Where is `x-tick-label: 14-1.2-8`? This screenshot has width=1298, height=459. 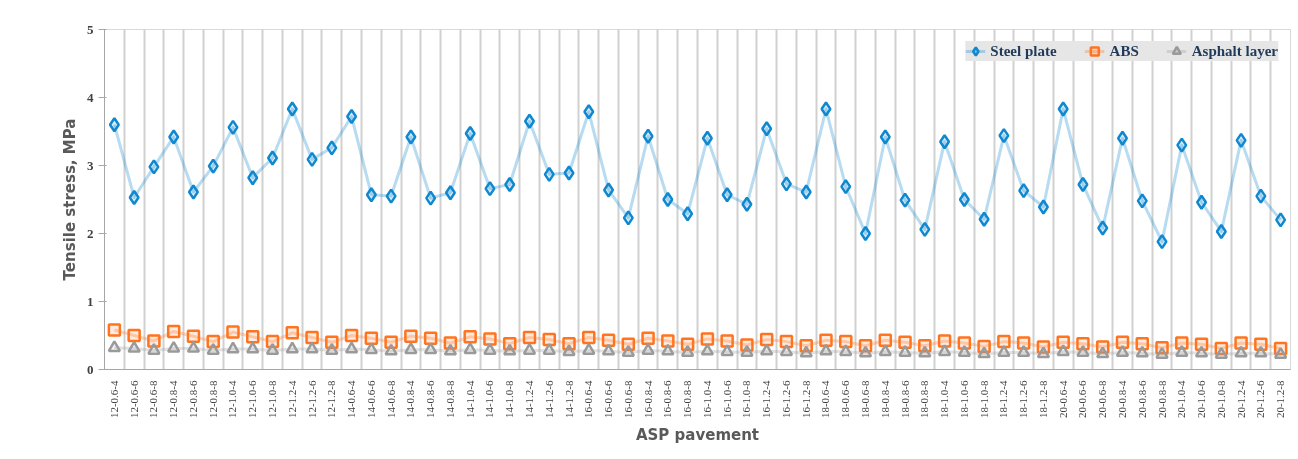 x-tick-label: 14-1.2-8 is located at coordinates (568, 399).